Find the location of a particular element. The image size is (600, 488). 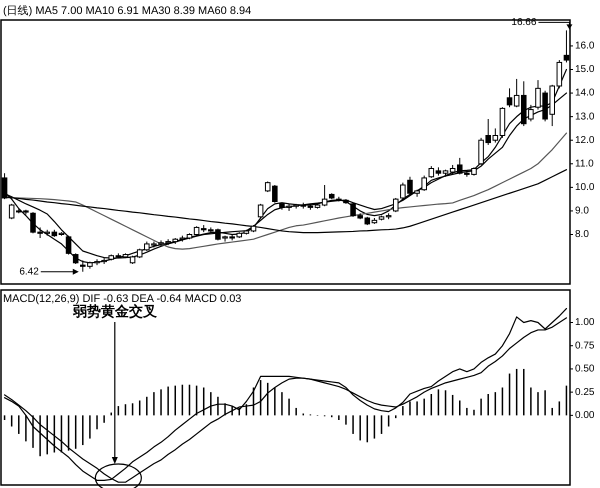

y-tick-label: 15.0 is located at coordinates (585, 70).